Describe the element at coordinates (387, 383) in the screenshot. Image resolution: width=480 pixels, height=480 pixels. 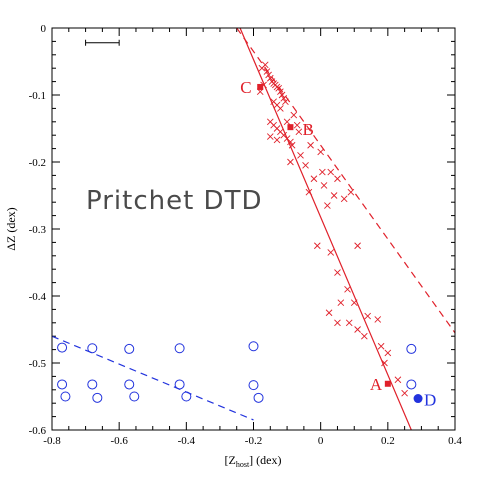
I see `point-a-marker` at that location.